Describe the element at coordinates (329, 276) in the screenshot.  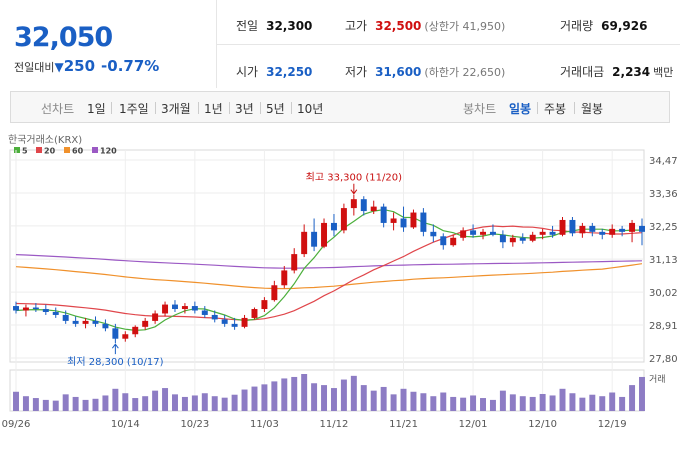
I see `ma-60-line` at that location.